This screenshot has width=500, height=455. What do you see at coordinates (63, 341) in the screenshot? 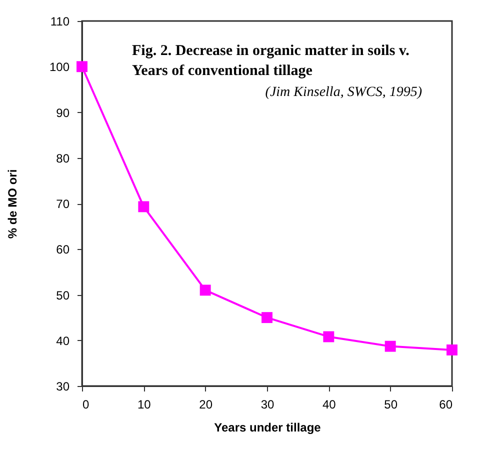
I see `y-tick-label: 40` at bounding box center [63, 341].